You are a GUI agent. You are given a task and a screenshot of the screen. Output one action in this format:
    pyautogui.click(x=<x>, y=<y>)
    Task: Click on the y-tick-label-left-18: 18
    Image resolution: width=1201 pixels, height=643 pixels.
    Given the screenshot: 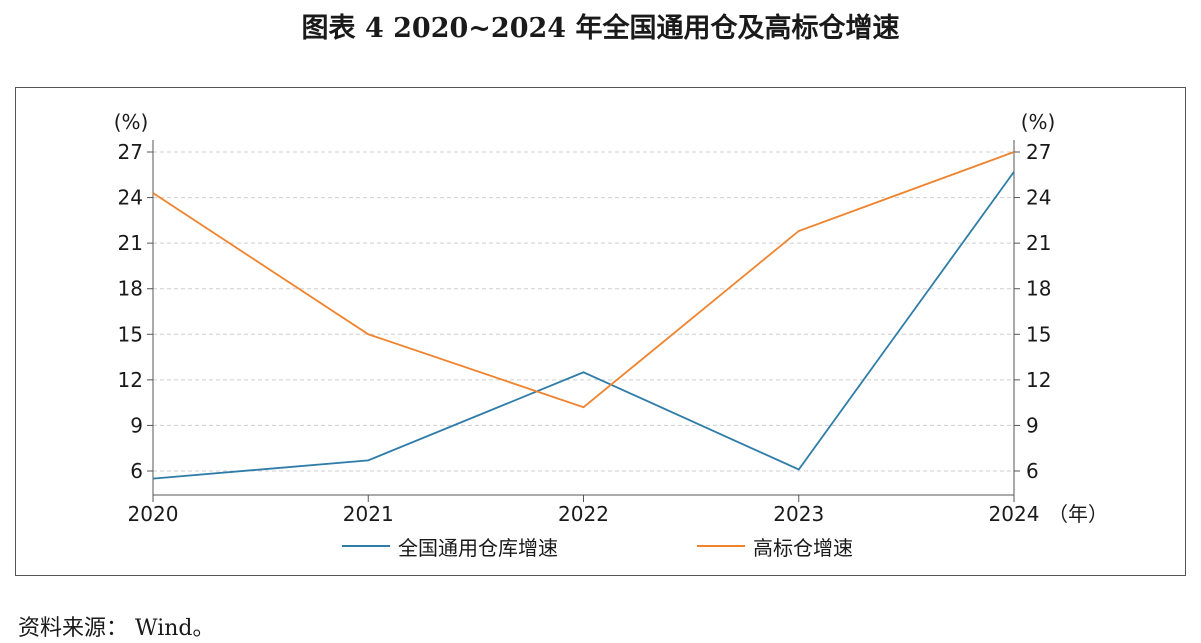 What is the action you would take?
    pyautogui.click(x=130, y=289)
    